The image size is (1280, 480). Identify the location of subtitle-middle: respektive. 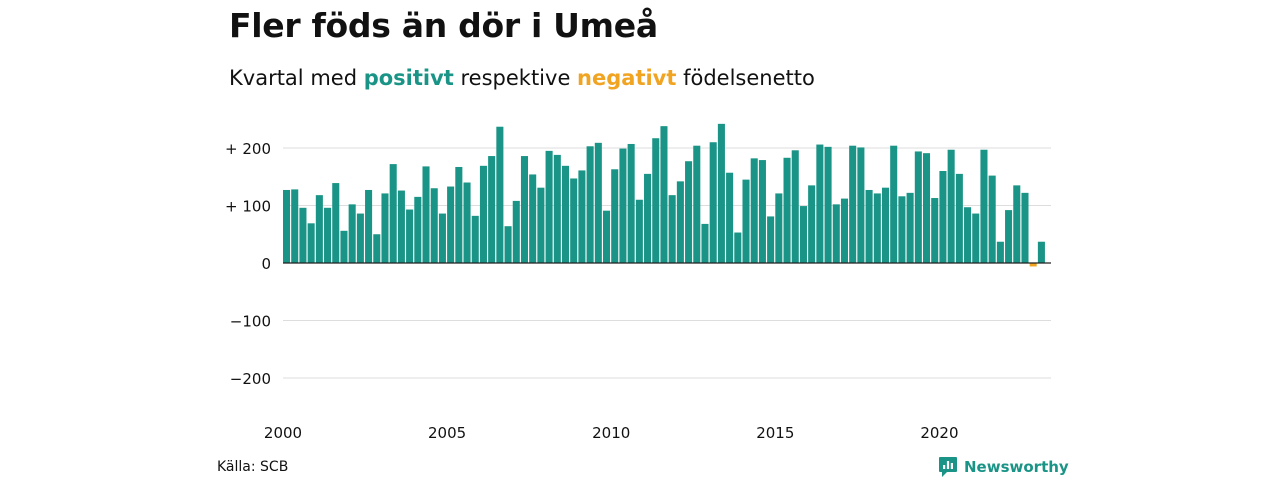
(515, 78).